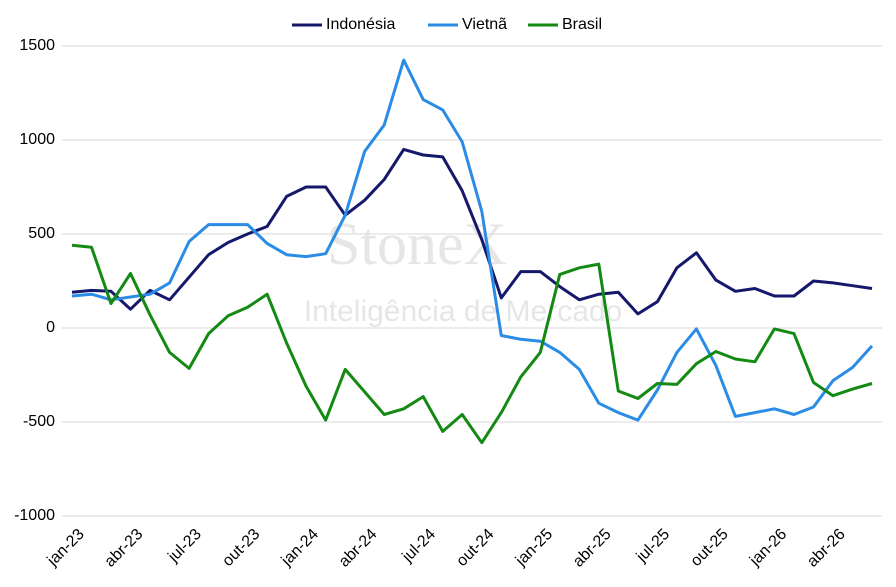  Describe the element at coordinates (419, 546) in the screenshot. I see `x-tick-label: jul-24` at that location.